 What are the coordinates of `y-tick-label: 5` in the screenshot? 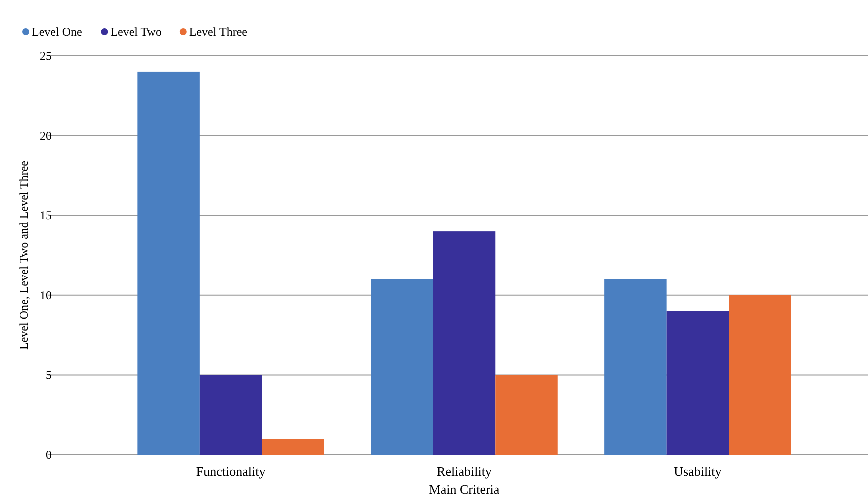 It's located at (49, 375).